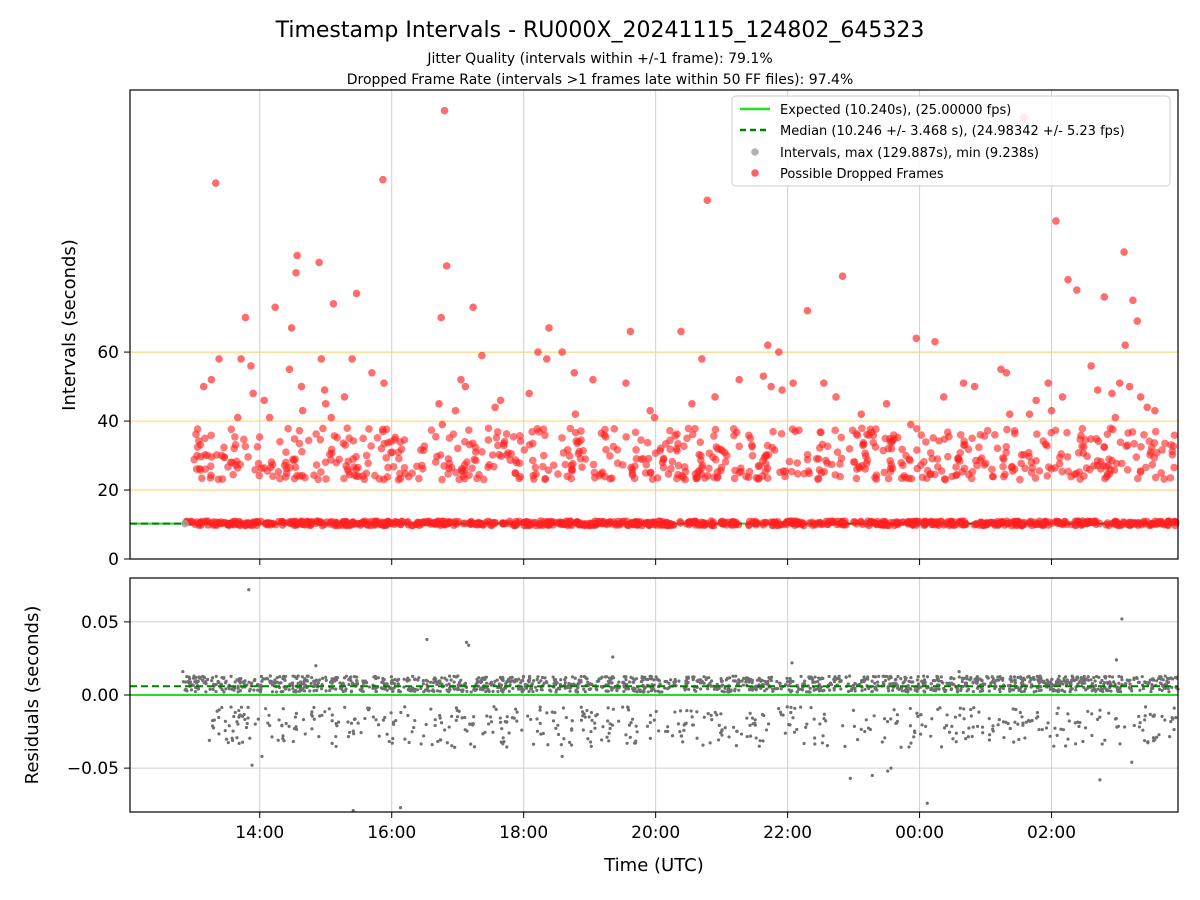  Describe the element at coordinates (862, 174) in the screenshot. I see `legend-dropped-label: Possible Dropped Frames` at that location.